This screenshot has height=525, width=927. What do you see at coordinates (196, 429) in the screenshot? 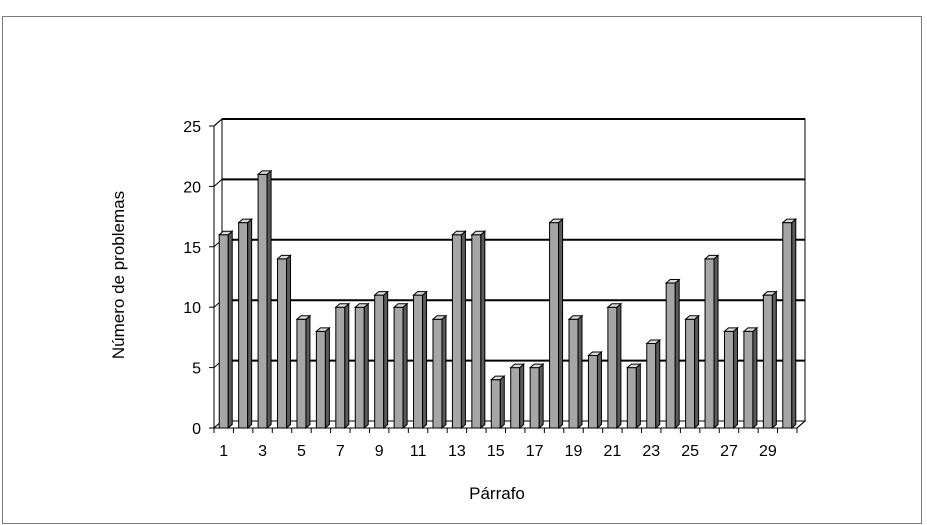
I see `y-tick-label: 0` at bounding box center [196, 429].